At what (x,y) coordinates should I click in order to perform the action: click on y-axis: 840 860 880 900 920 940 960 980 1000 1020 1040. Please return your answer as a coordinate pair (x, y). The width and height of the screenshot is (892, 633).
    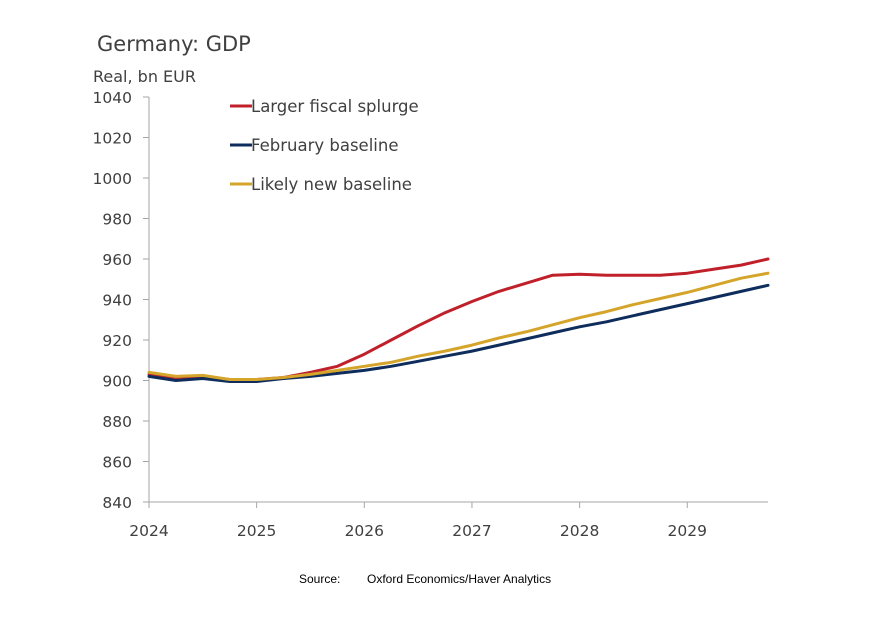
    Looking at the image, I should click on (121, 300).